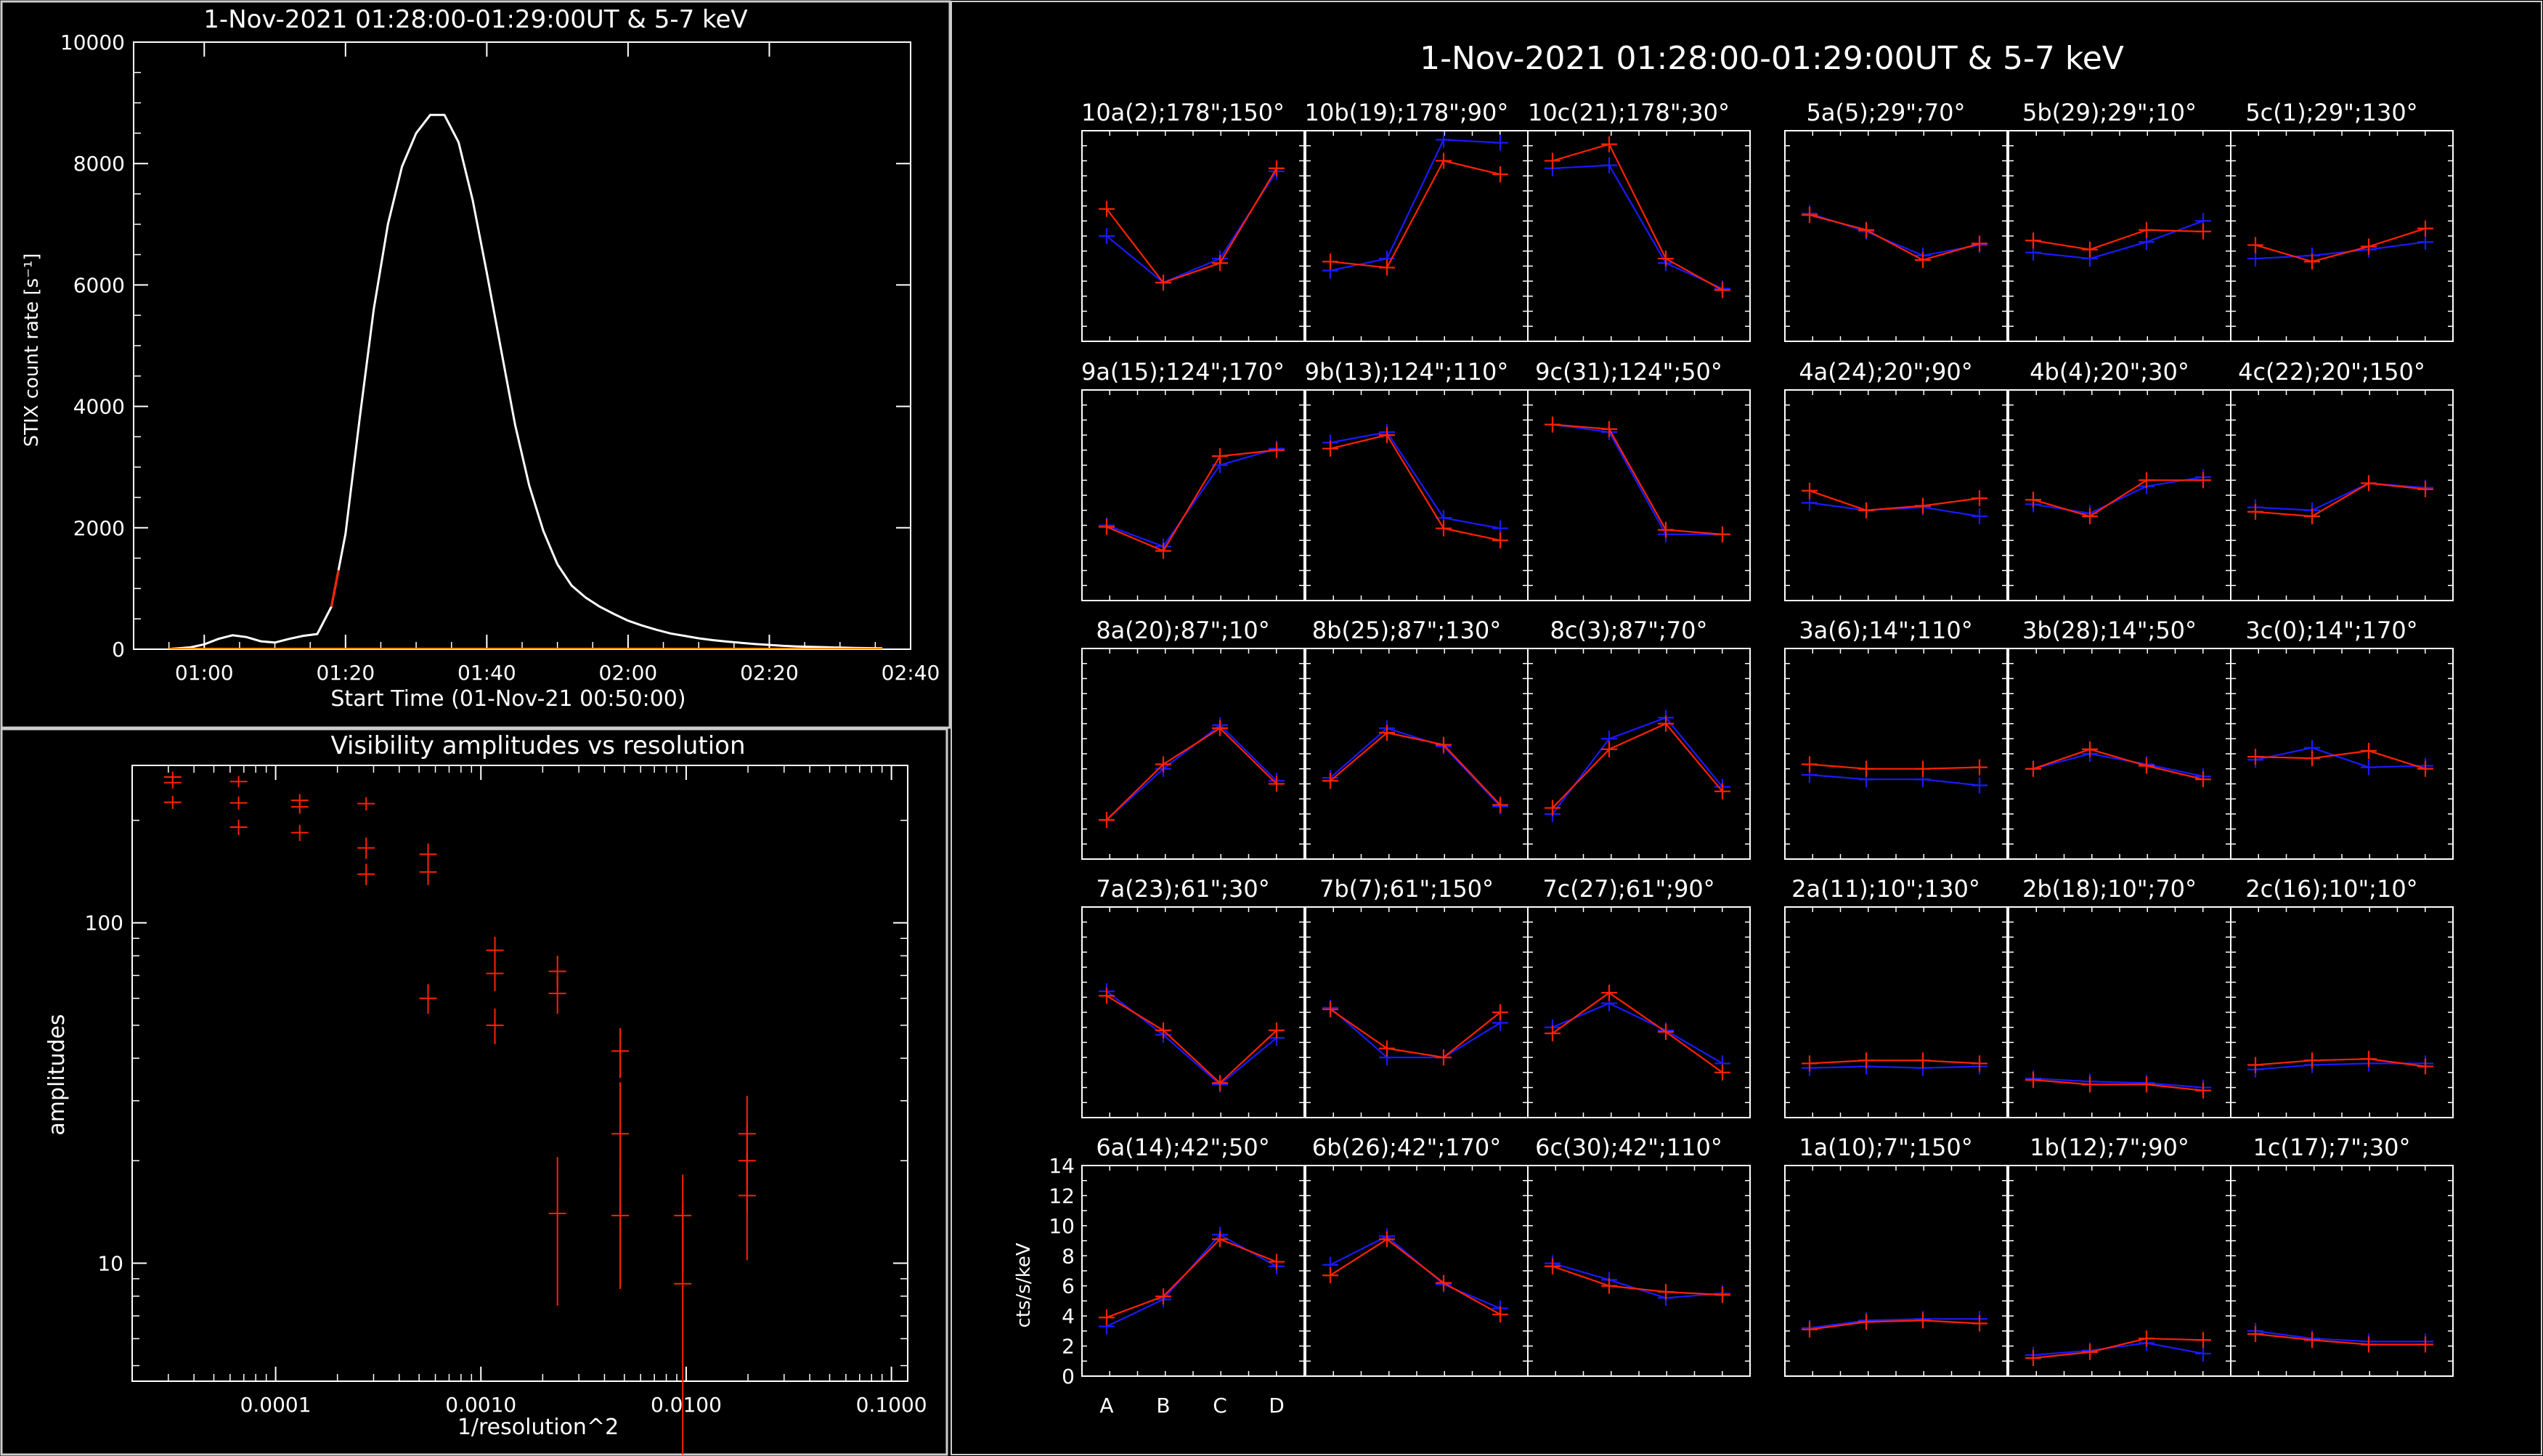 The width and height of the screenshot is (2543, 1456). I want to click on profile-label: 5c(1);29";130°, so click(2331, 113).